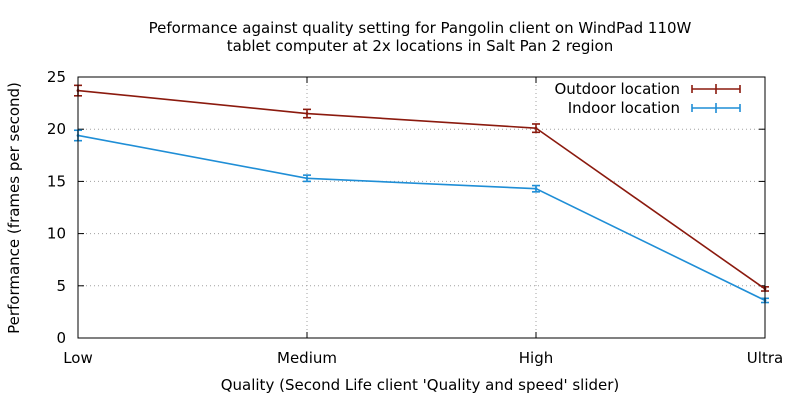  What do you see at coordinates (56, 129) in the screenshot?
I see `y-tick-label: 20` at bounding box center [56, 129].